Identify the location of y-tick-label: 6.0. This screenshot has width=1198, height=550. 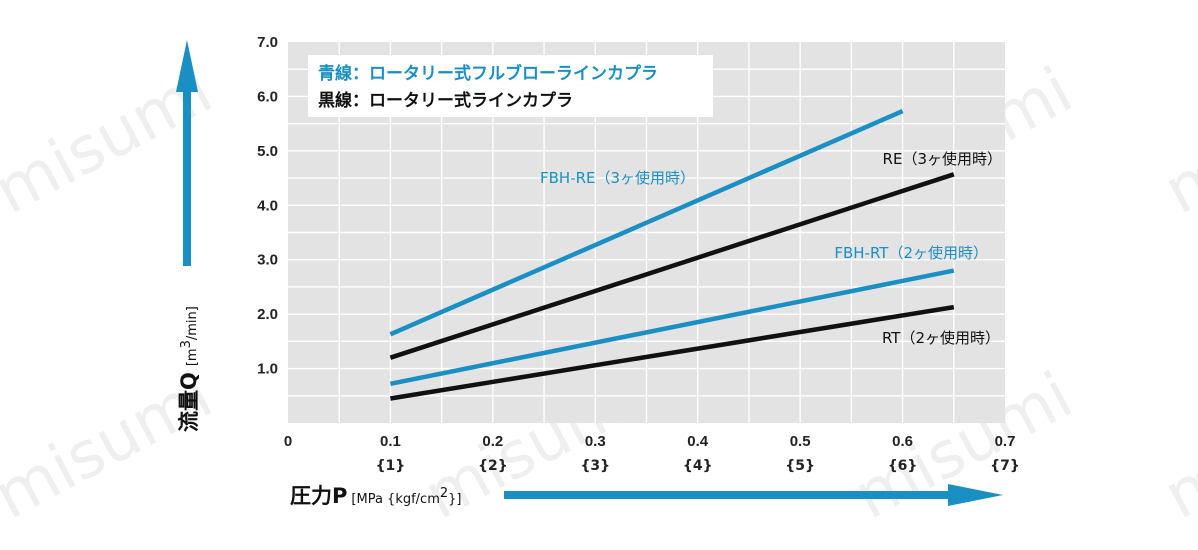
(267, 96).